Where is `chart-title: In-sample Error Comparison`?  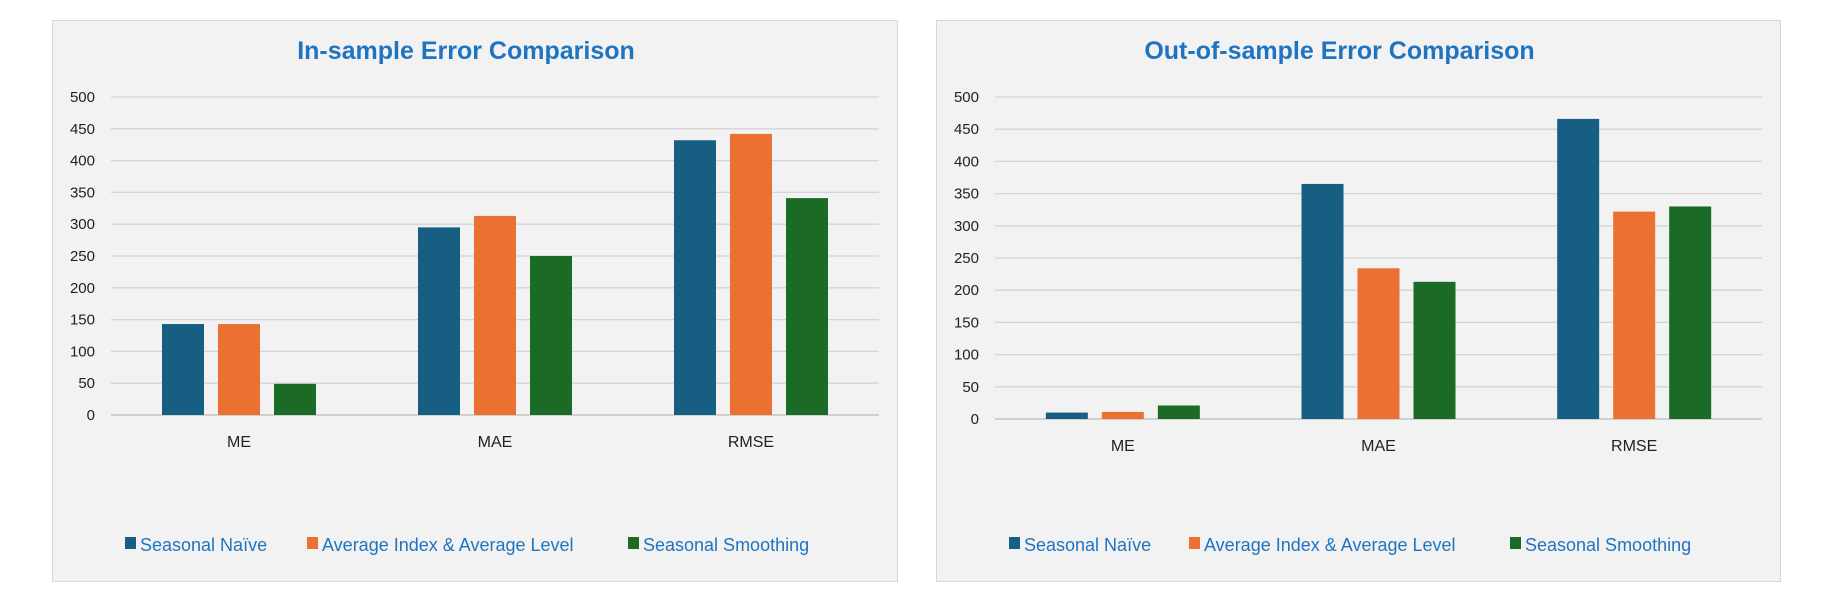 chart-title: In-sample Error Comparison is located at coordinates (466, 51).